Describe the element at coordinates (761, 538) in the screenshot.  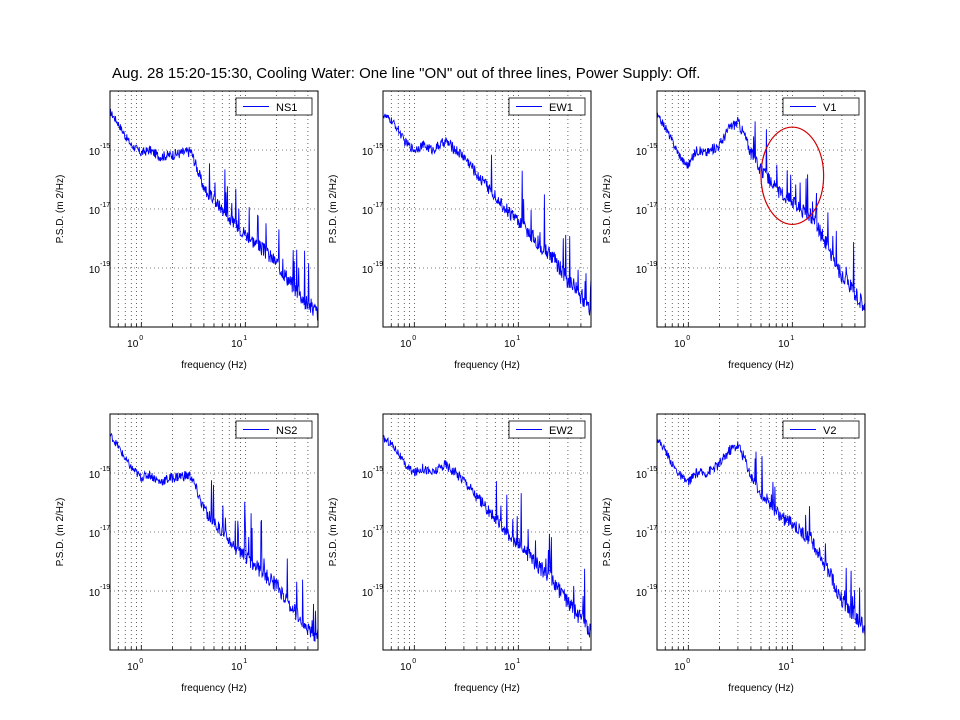
I see `psd-trace-v2` at that location.